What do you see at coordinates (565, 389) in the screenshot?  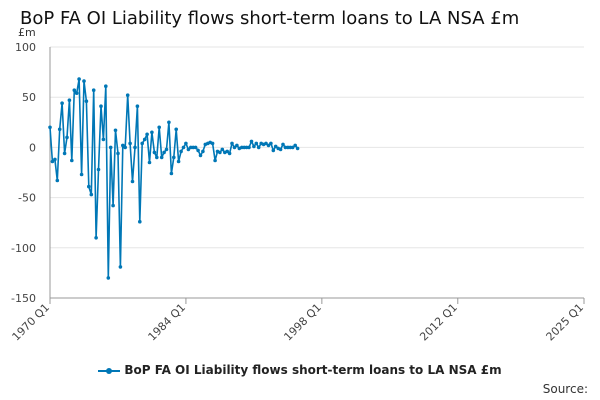 I see `source-label: Source:` at bounding box center [565, 389].